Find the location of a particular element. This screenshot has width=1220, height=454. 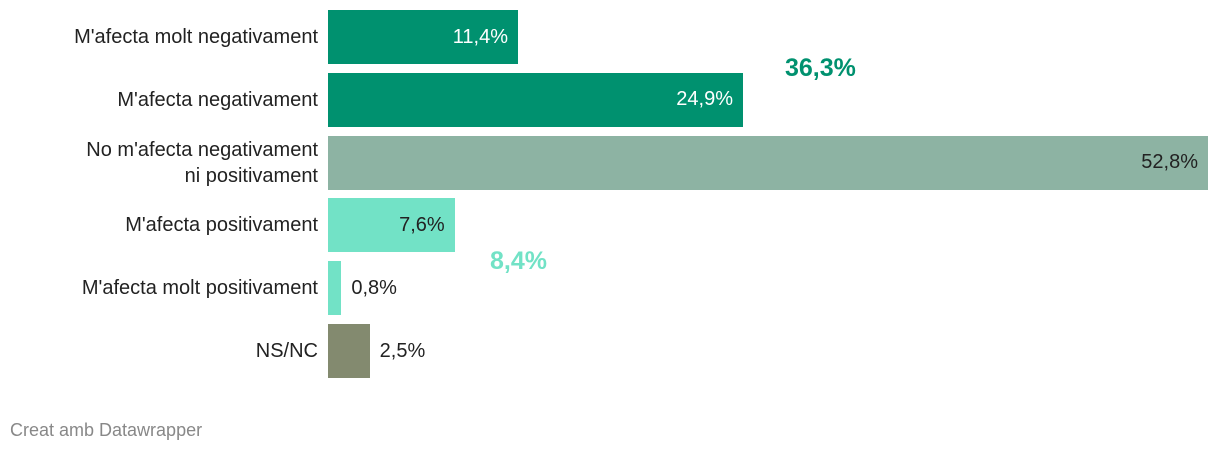

category-label: NS/NC is located at coordinates (286, 351).